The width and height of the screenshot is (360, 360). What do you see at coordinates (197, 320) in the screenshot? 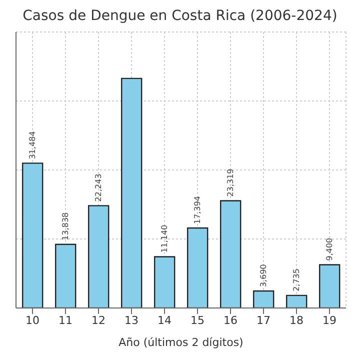
I see `x-tick-label: 15` at bounding box center [197, 320].